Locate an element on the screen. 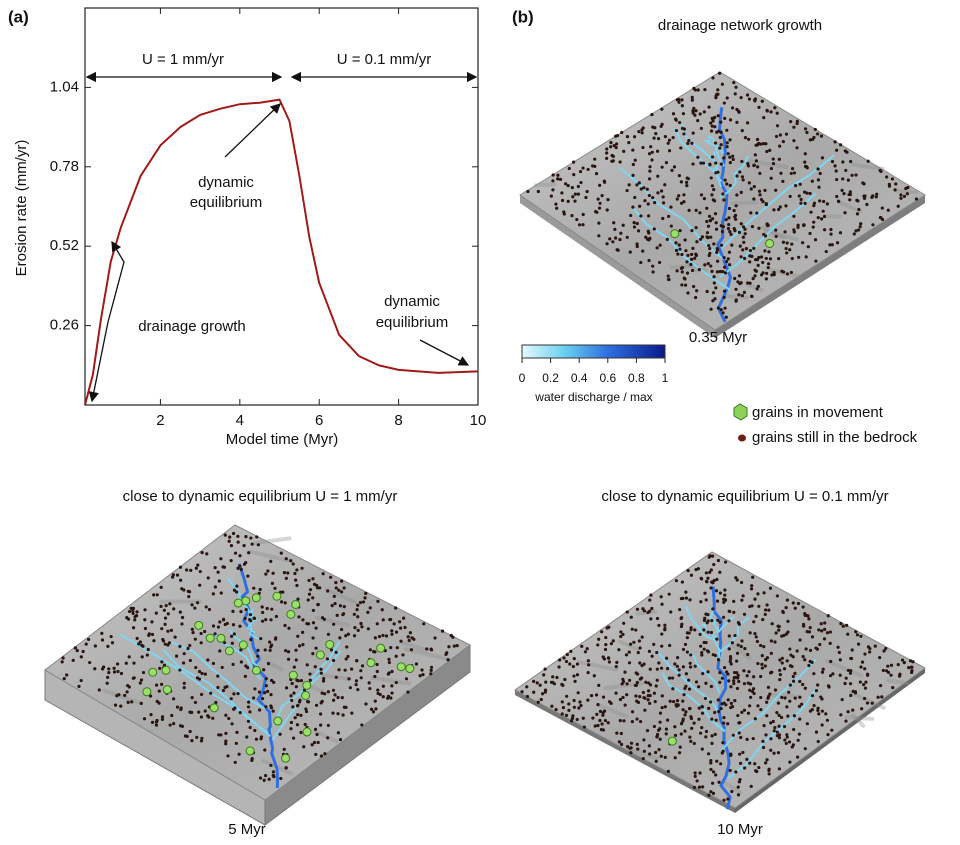 The width and height of the screenshot is (960, 845). time-label: 0.35 Myr is located at coordinates (718, 337).